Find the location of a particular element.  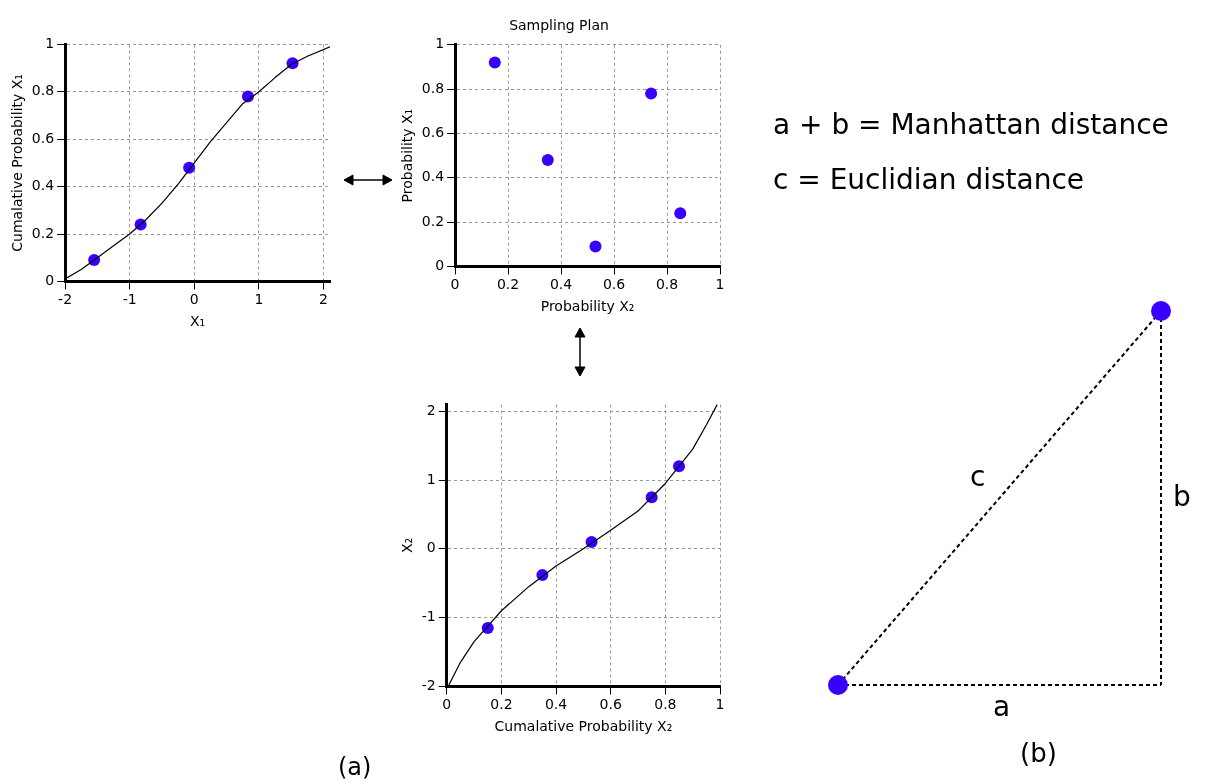

y-axis-title: Cumalative Probability X₁ is located at coordinates (17, 163).